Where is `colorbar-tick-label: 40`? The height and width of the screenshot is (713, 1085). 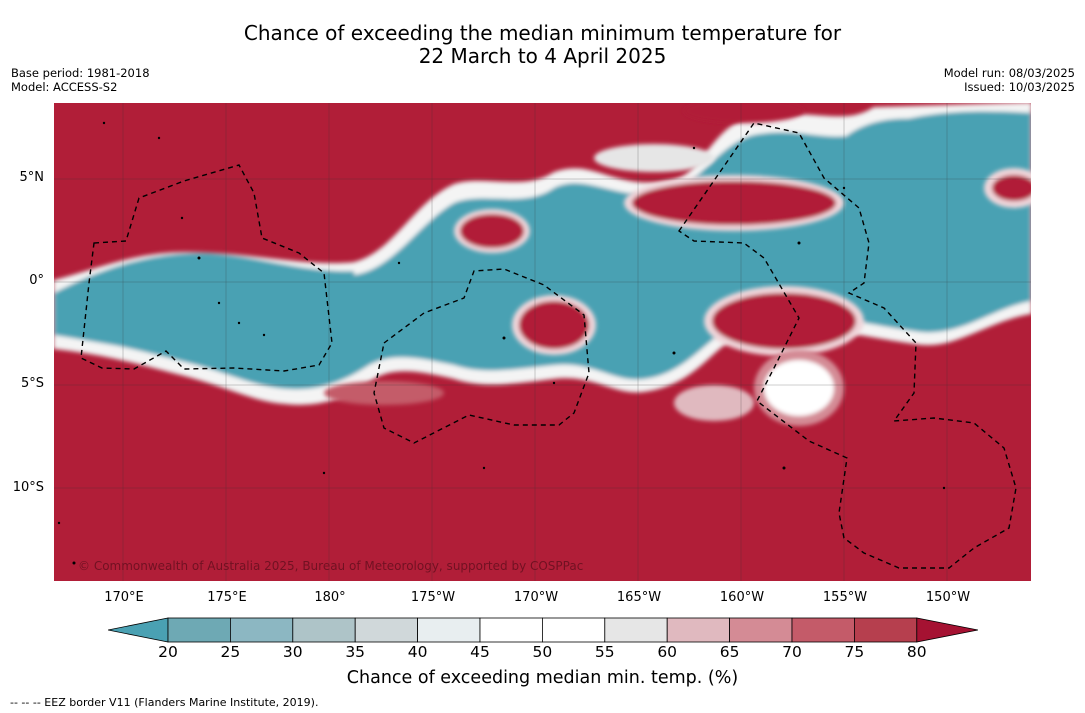 colorbar-tick-label: 40 is located at coordinates (417, 652).